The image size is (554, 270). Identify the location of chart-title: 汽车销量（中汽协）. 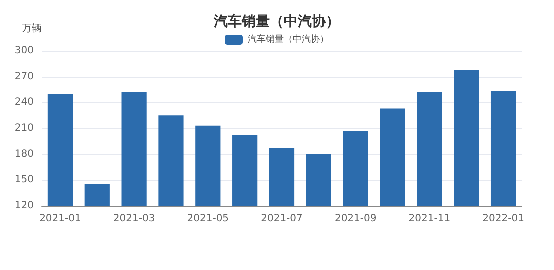
(276, 21).